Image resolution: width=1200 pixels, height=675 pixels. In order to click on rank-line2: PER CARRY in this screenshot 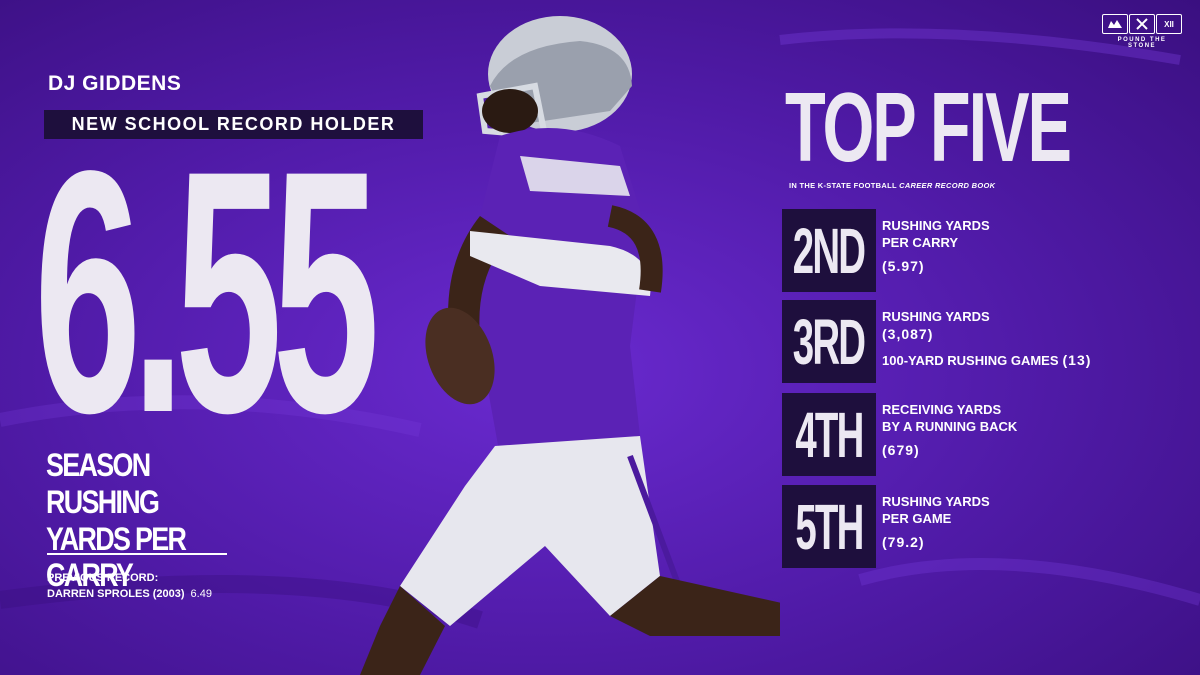, I will do `click(920, 243)`.